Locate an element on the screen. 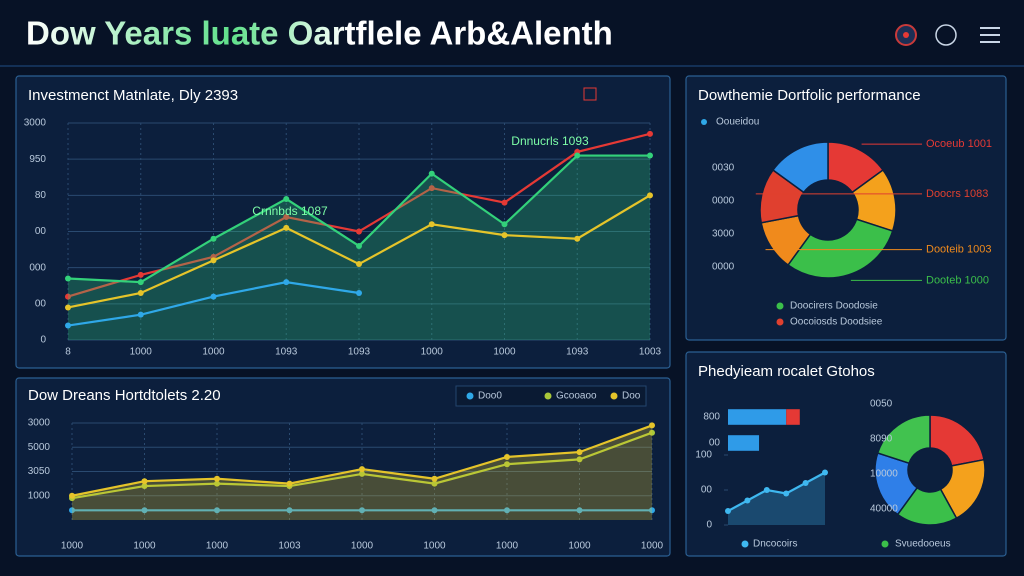 Image resolution: width=1024 pixels, height=576 pixels. panel-title: Phedyieam rocalet Gtohos is located at coordinates (786, 371).